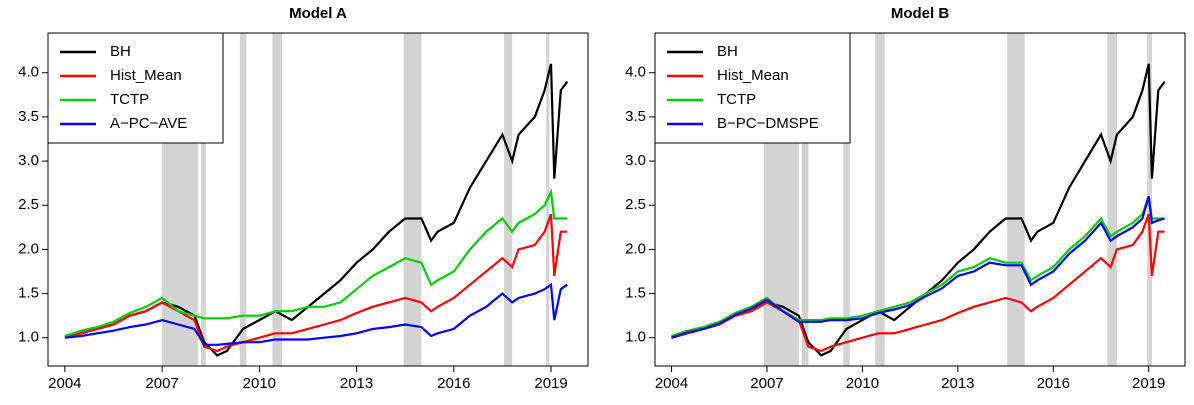 The width and height of the screenshot is (1194, 405). I want to click on legend-label: B−PC−DMSPE, so click(768, 123).